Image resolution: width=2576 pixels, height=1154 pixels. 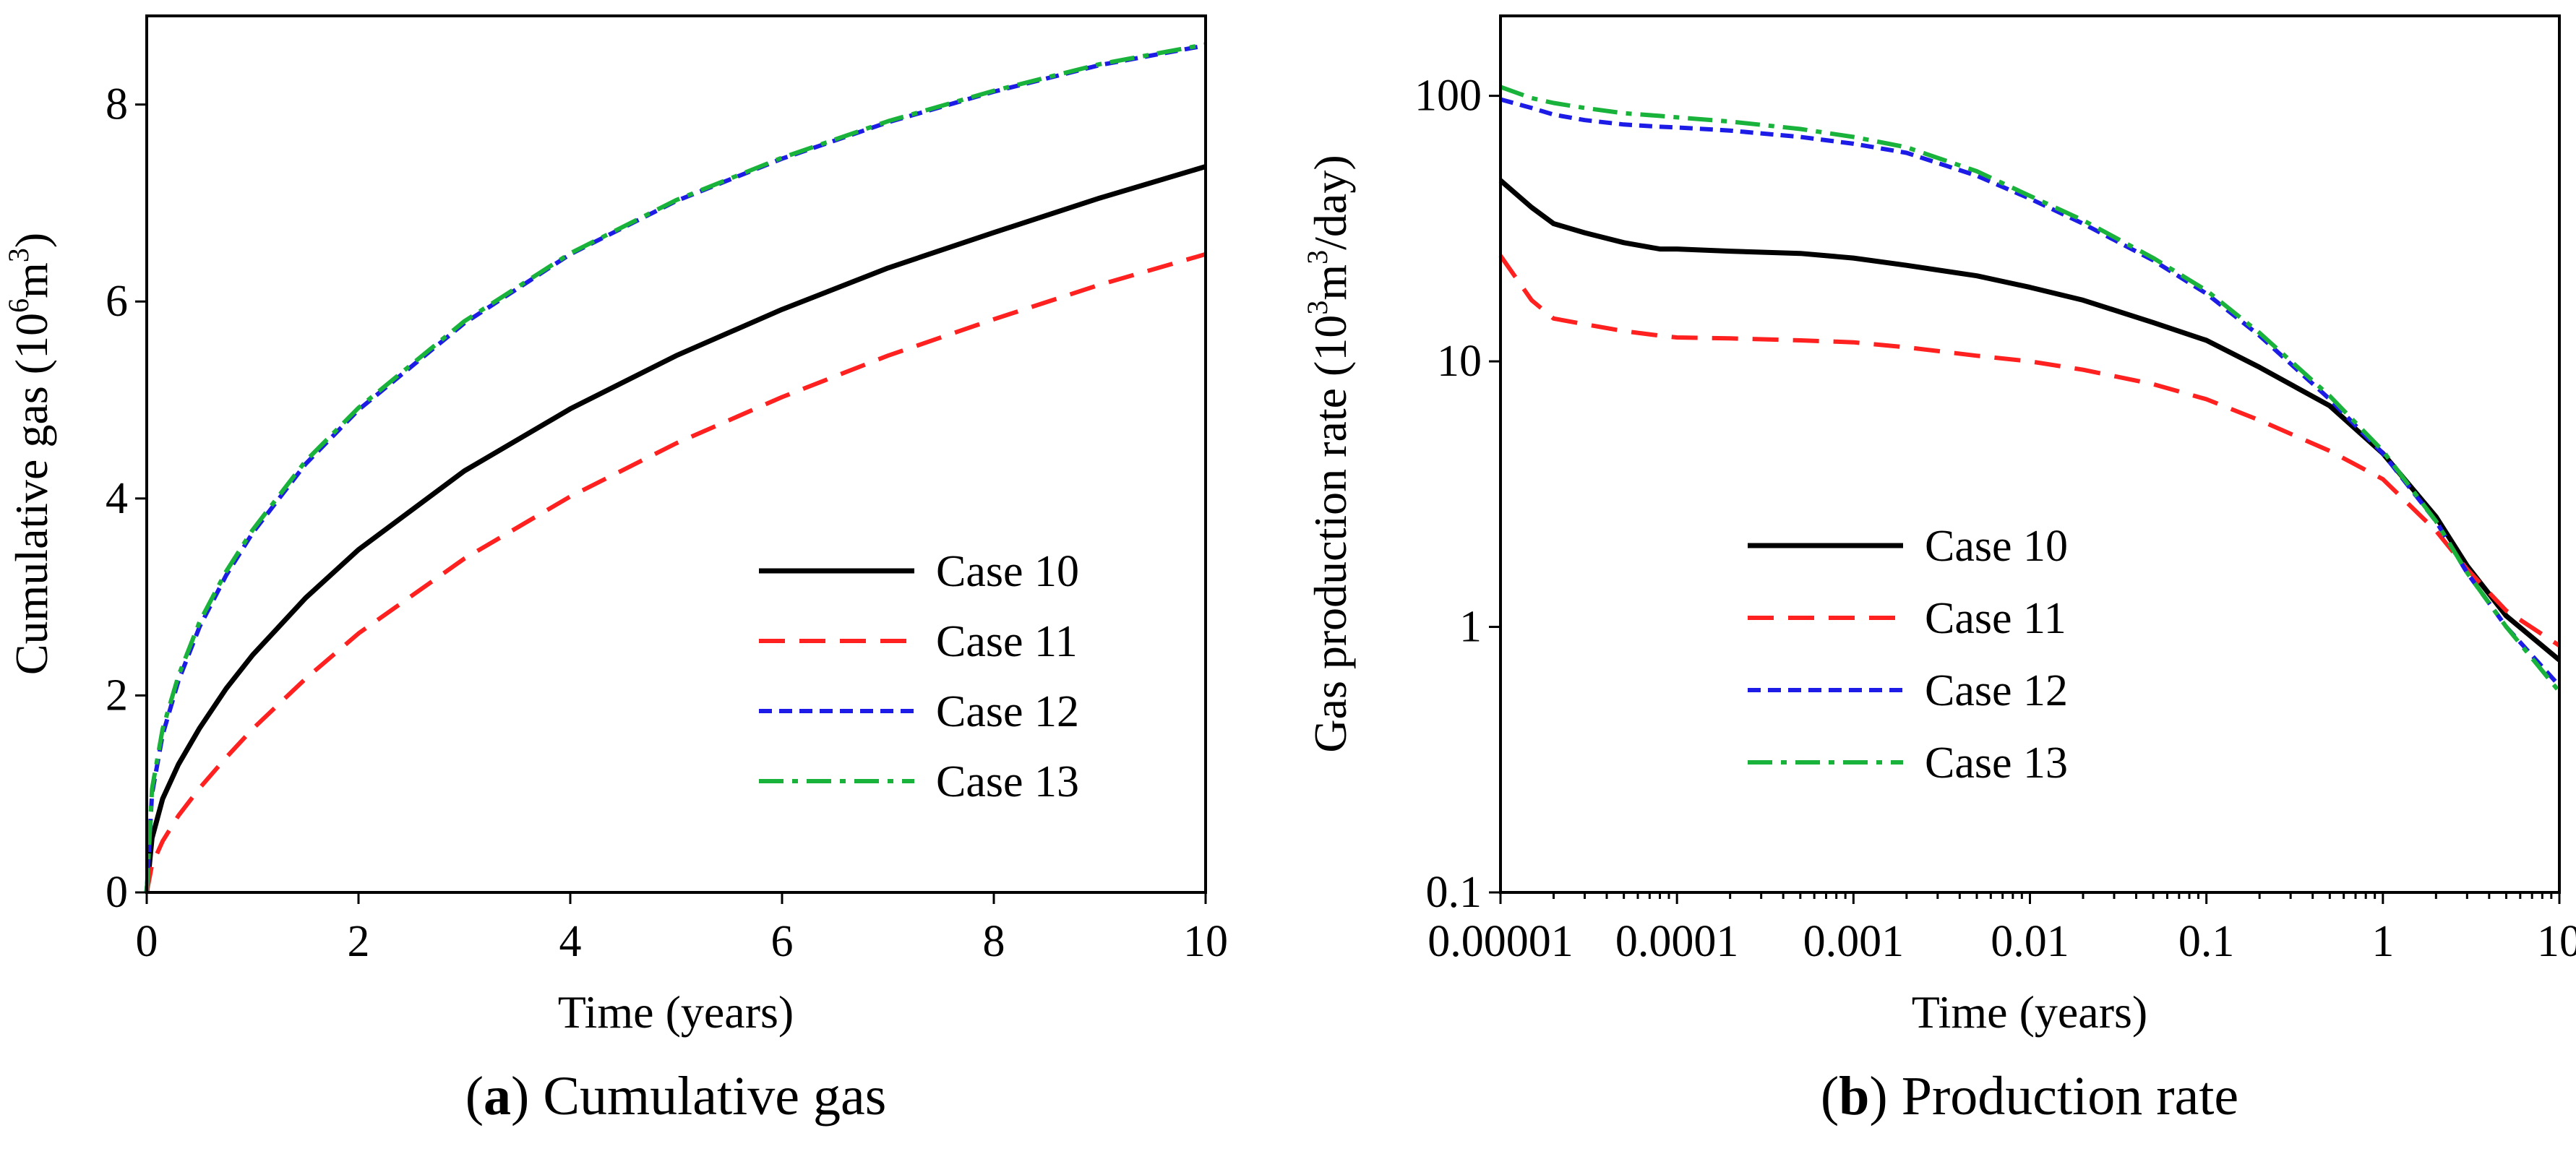 What do you see at coordinates (994, 942) in the screenshot?
I see `panel-a-xtick-label: 8` at bounding box center [994, 942].